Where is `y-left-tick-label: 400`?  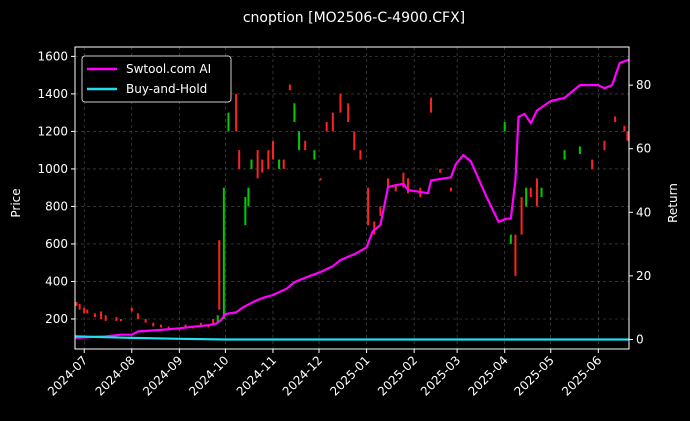
y-left-tick-label: 400 is located at coordinates (56, 281).